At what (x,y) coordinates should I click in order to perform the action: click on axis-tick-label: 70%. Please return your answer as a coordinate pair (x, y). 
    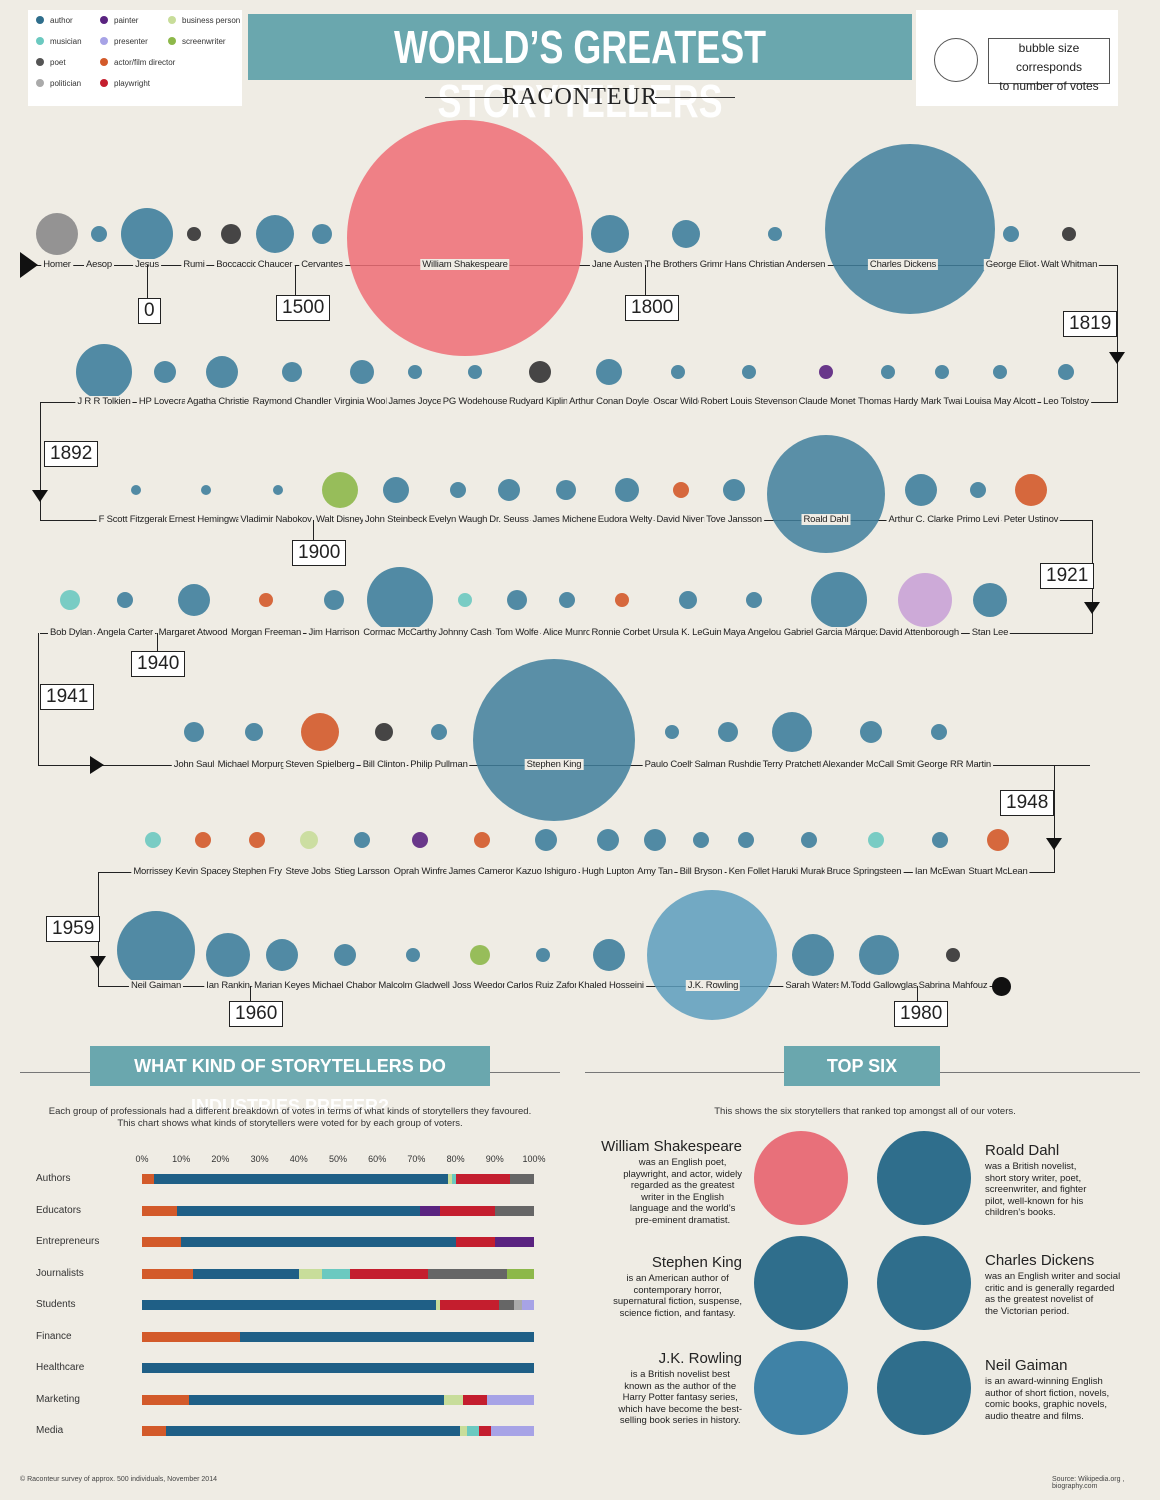
    Looking at the image, I should click on (416, 1159).